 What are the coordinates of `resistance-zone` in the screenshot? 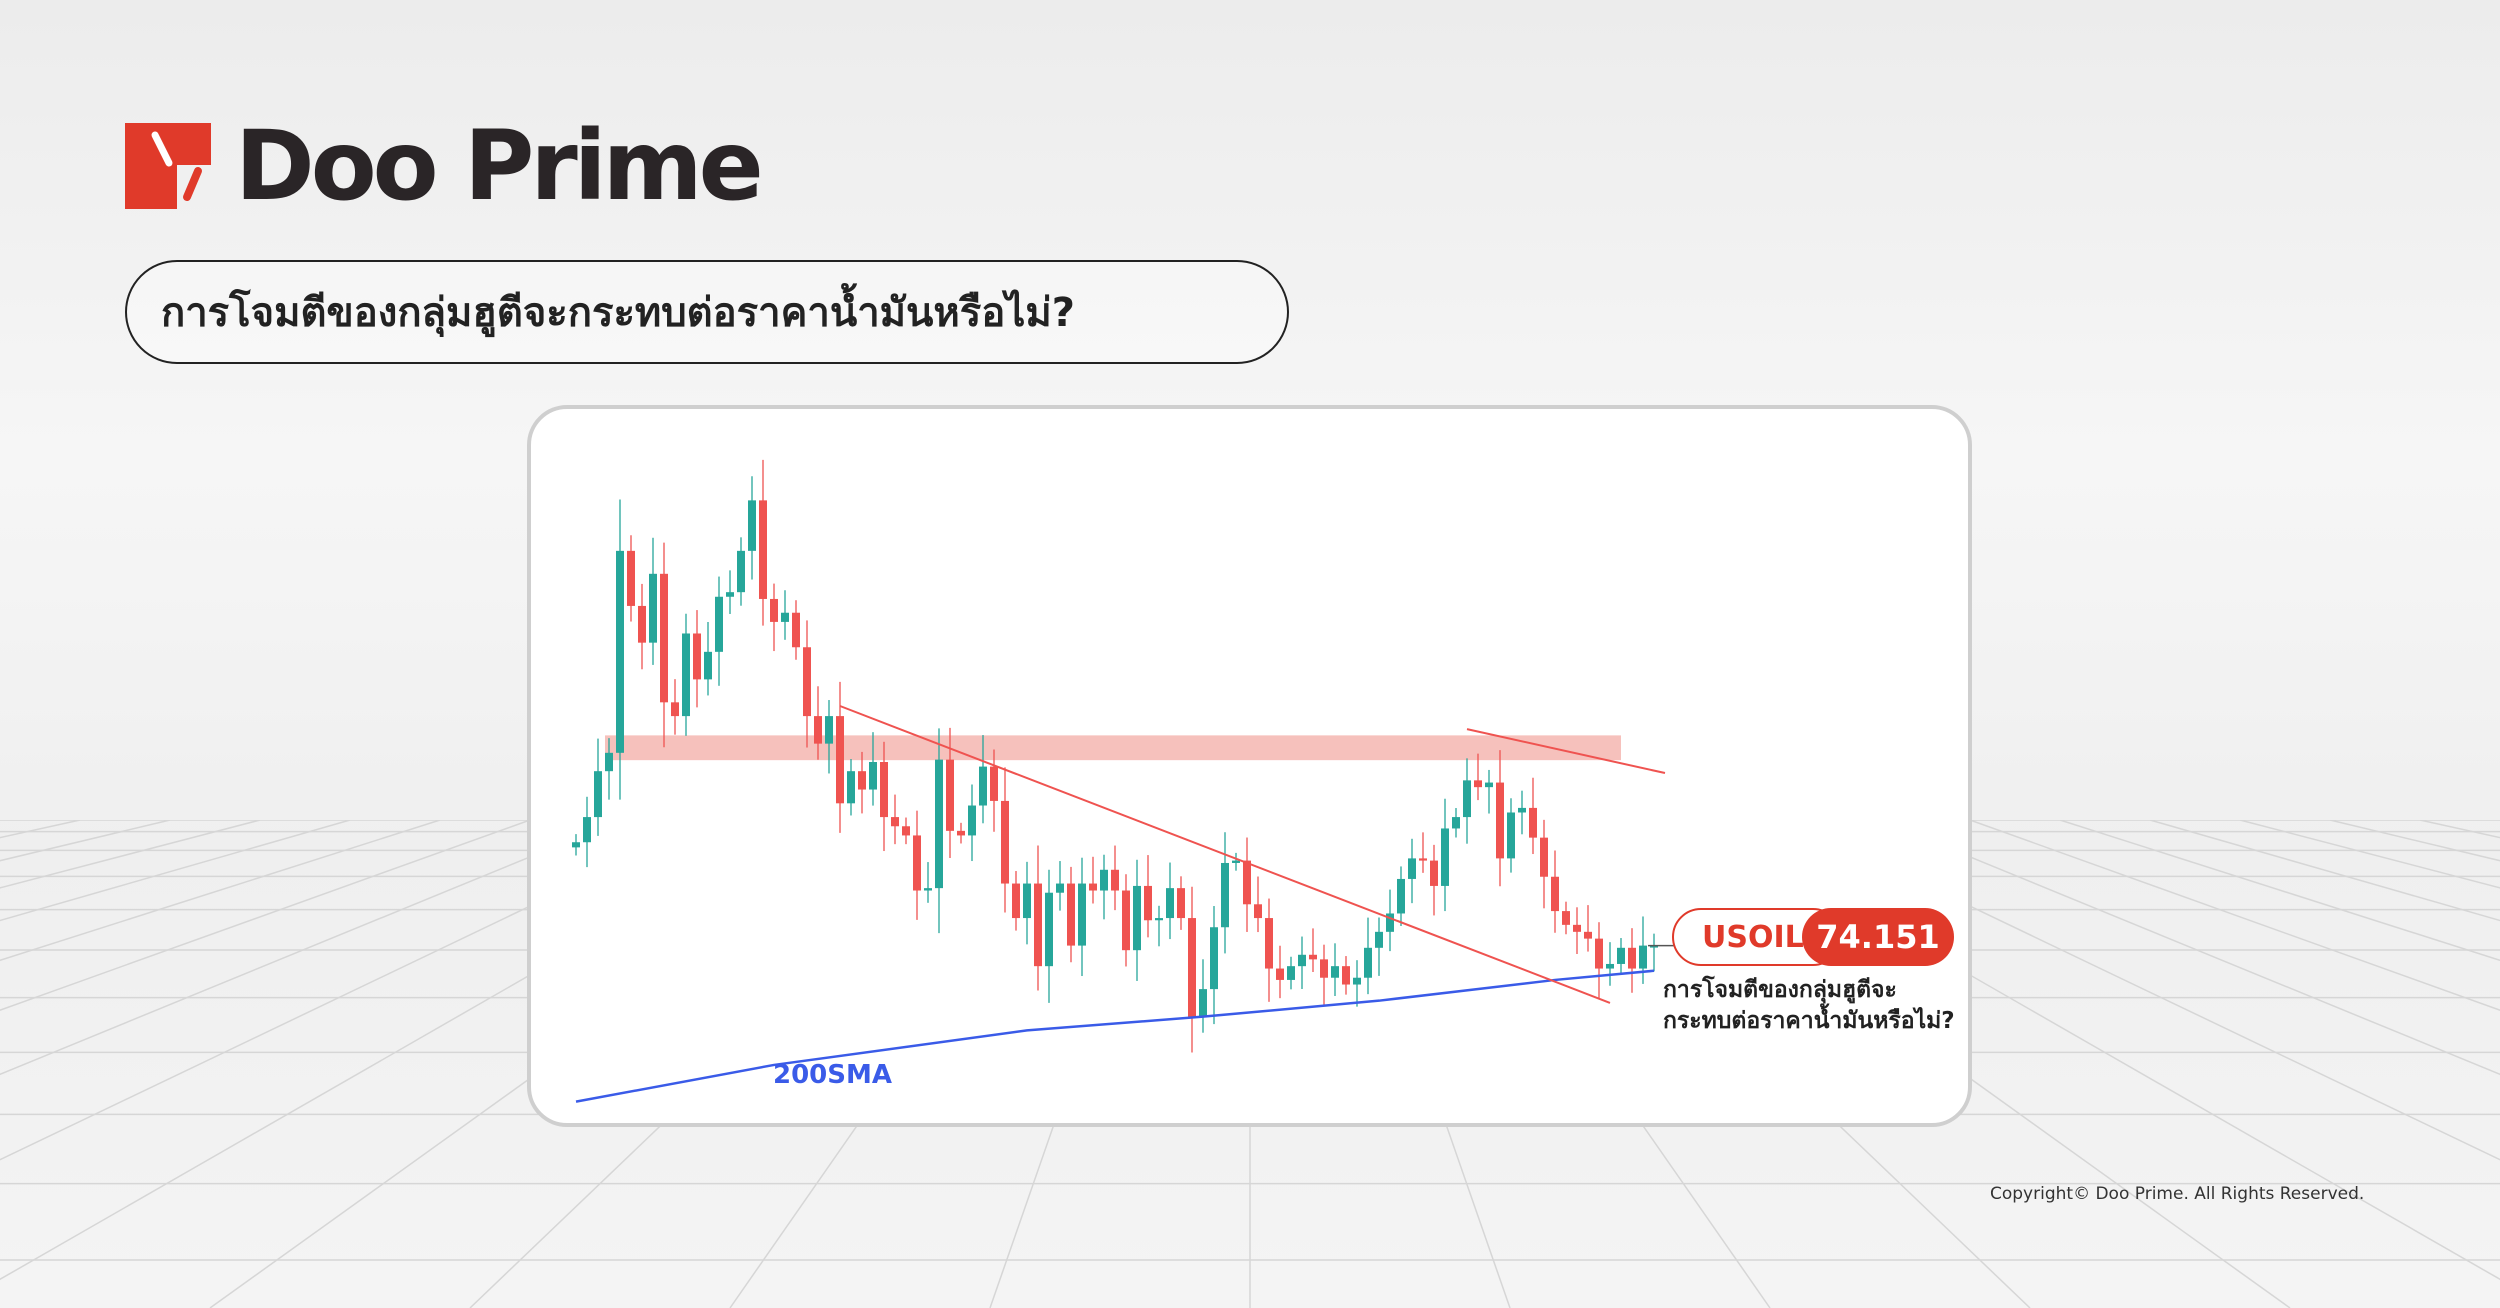 It's located at (1113, 748).